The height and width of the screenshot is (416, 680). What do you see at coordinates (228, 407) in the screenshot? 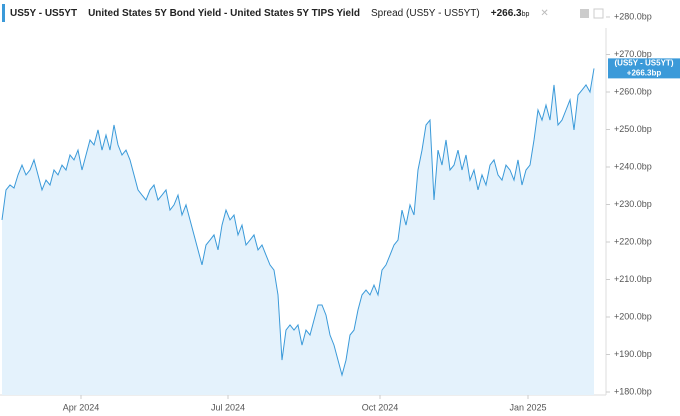
I see `x-tick-label: Jul 2024` at bounding box center [228, 407].